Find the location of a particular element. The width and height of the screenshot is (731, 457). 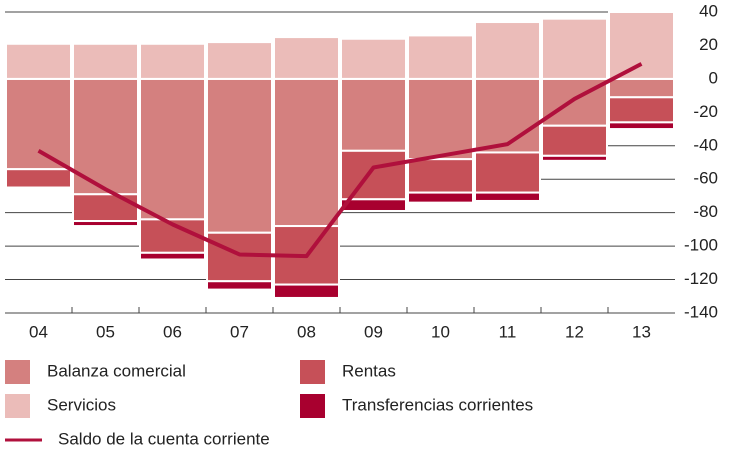

x-tick-label: 13 is located at coordinates (641, 331).